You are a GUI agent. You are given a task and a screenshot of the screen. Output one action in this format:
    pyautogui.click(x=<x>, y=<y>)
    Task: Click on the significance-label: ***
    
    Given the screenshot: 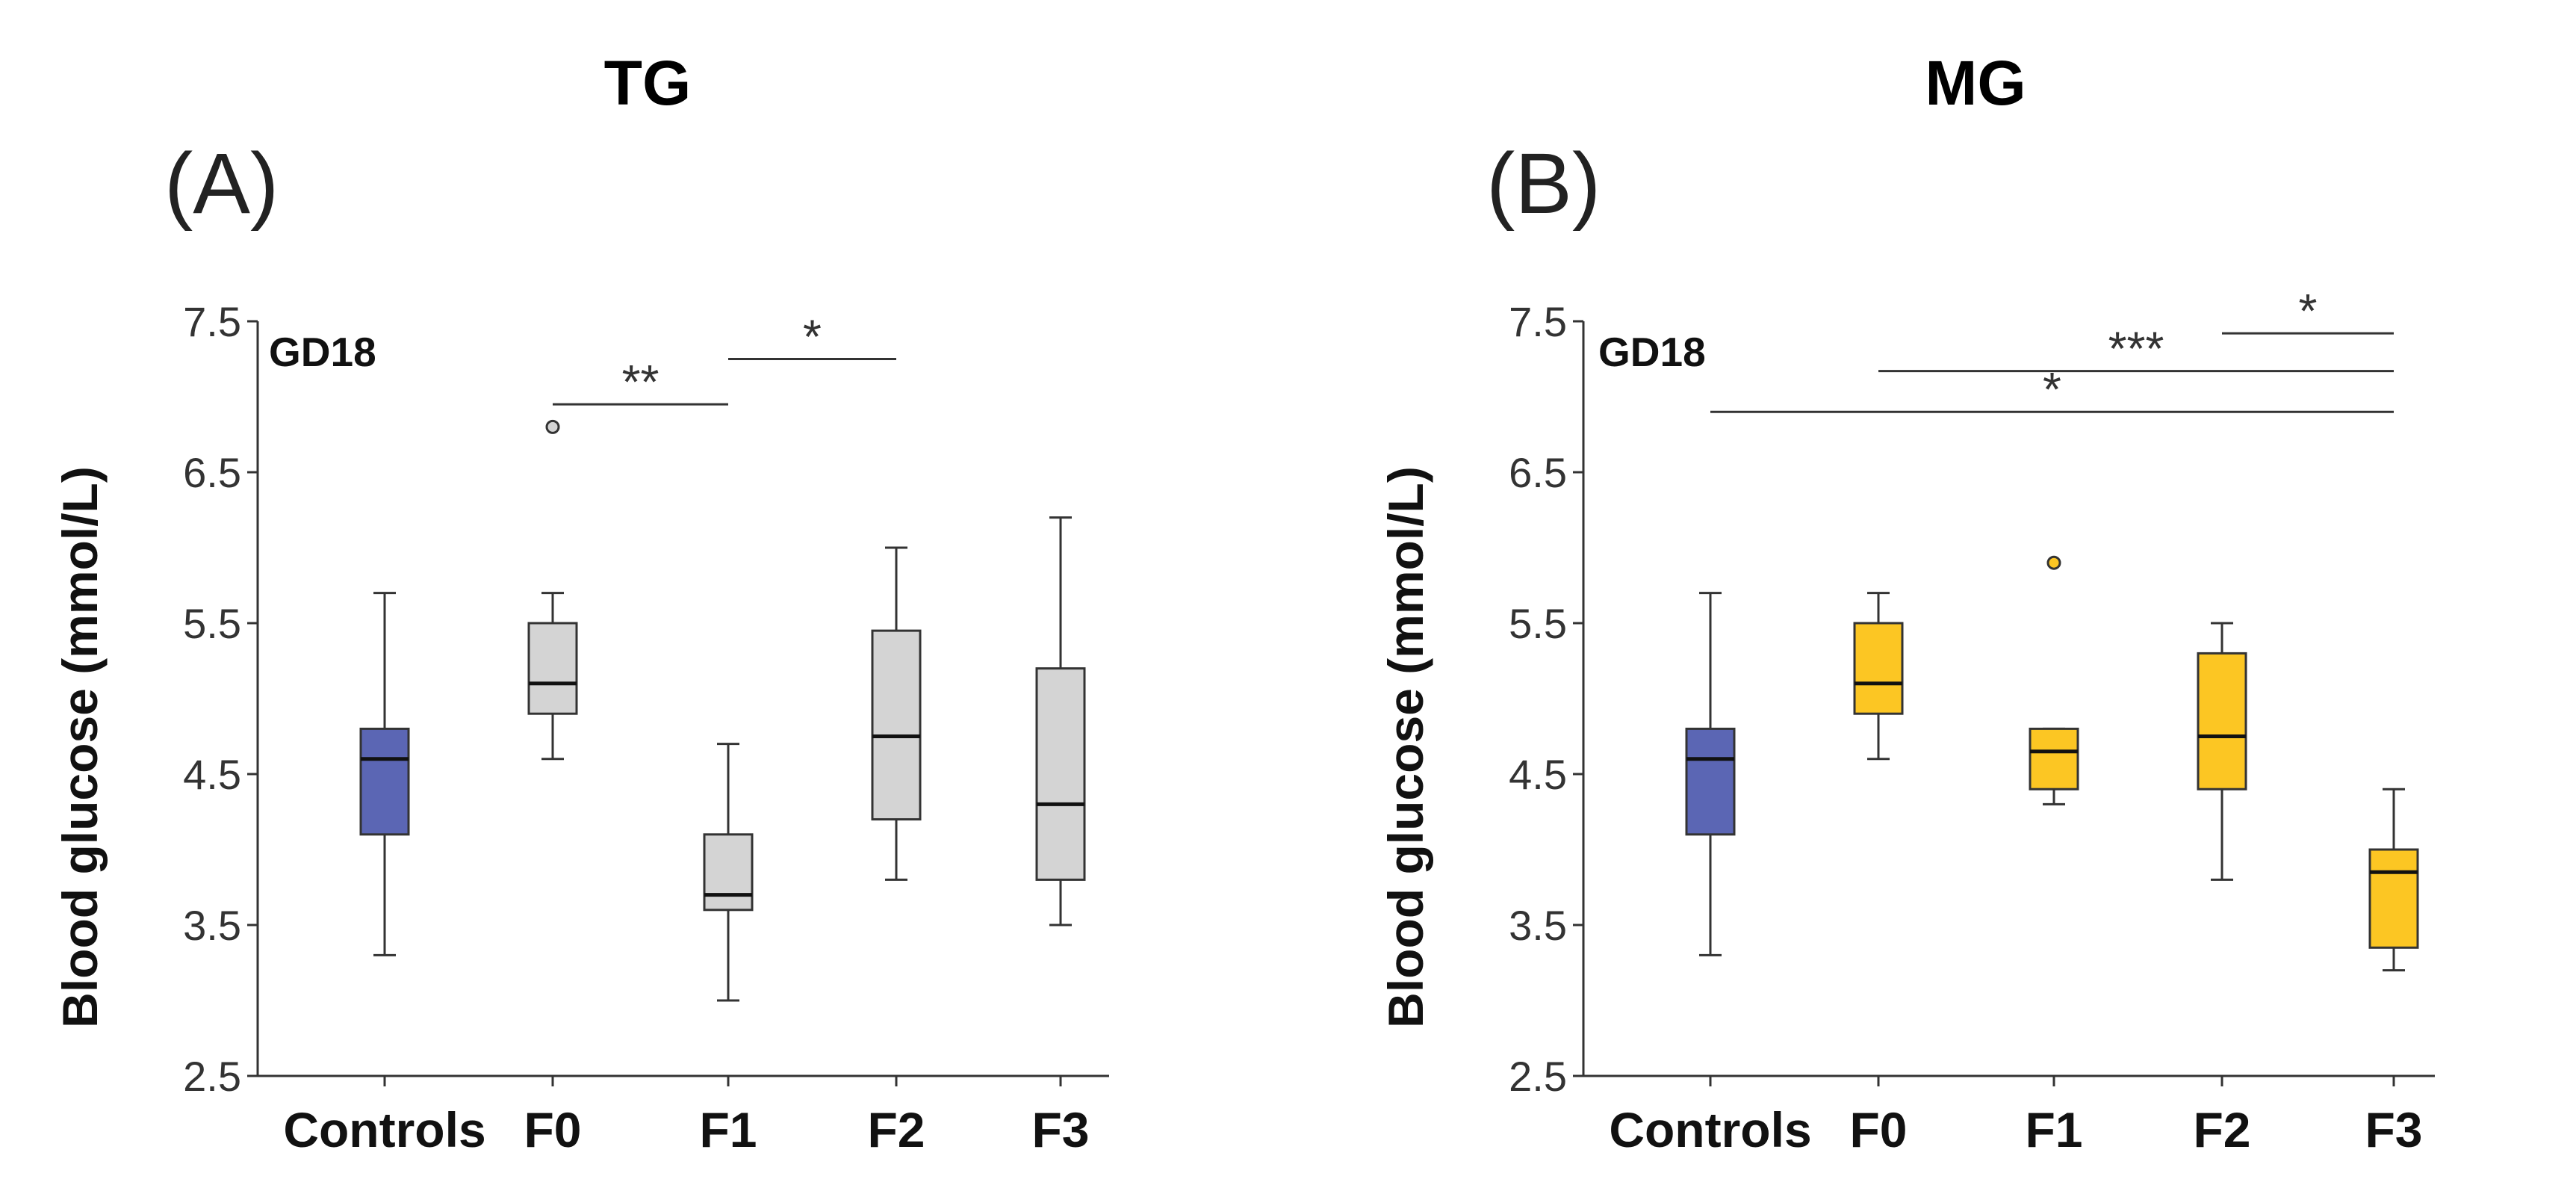 What is the action you would take?
    pyautogui.click(x=2136, y=349)
    